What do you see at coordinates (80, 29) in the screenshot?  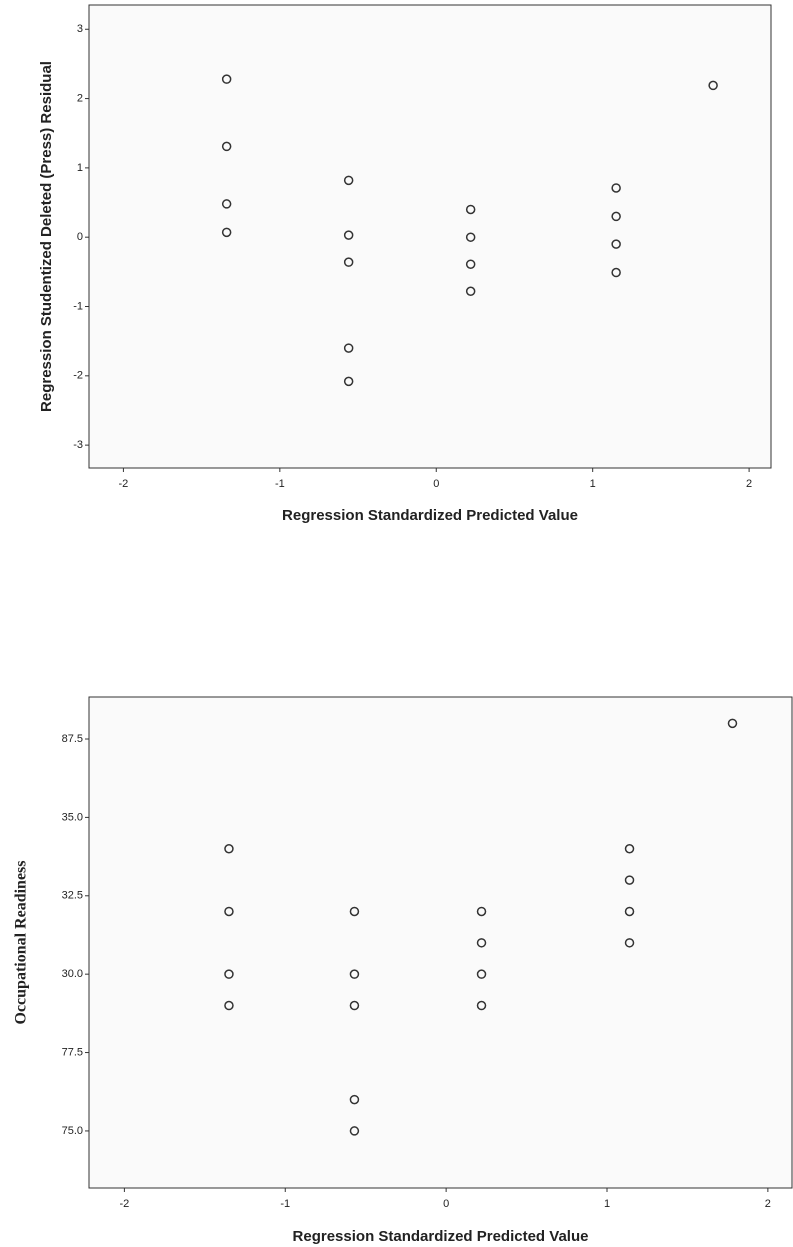 I see `y-tick-label: 3` at bounding box center [80, 29].